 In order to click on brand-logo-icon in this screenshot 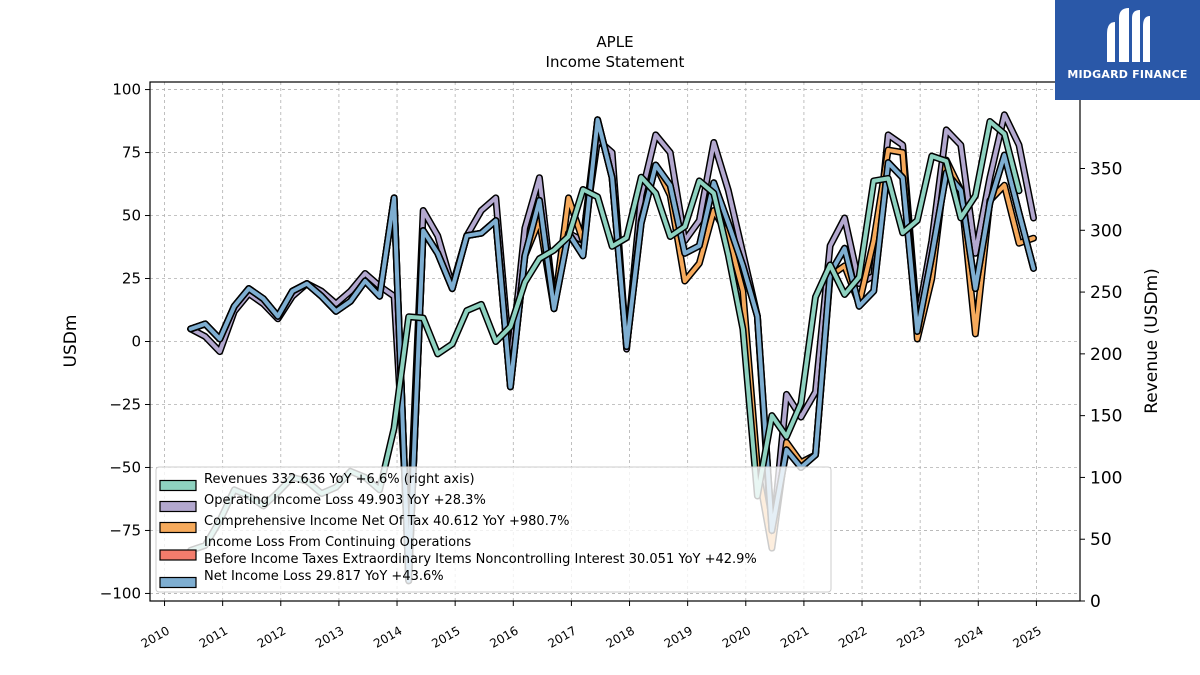, I will do `click(1128, 35)`.